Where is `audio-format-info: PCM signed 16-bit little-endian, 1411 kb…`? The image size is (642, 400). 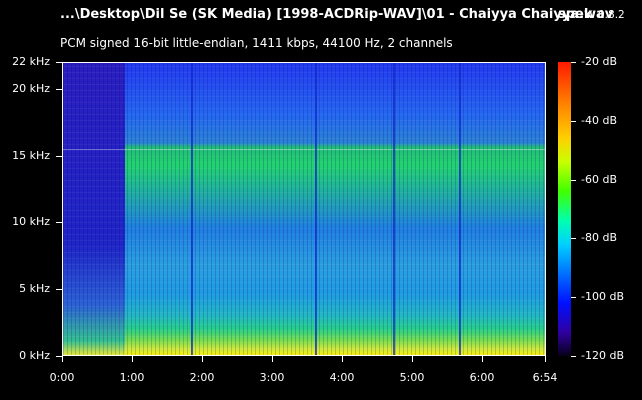
audio-format-info: PCM signed 16-bit little-endian, 1411 kb… is located at coordinates (256, 43).